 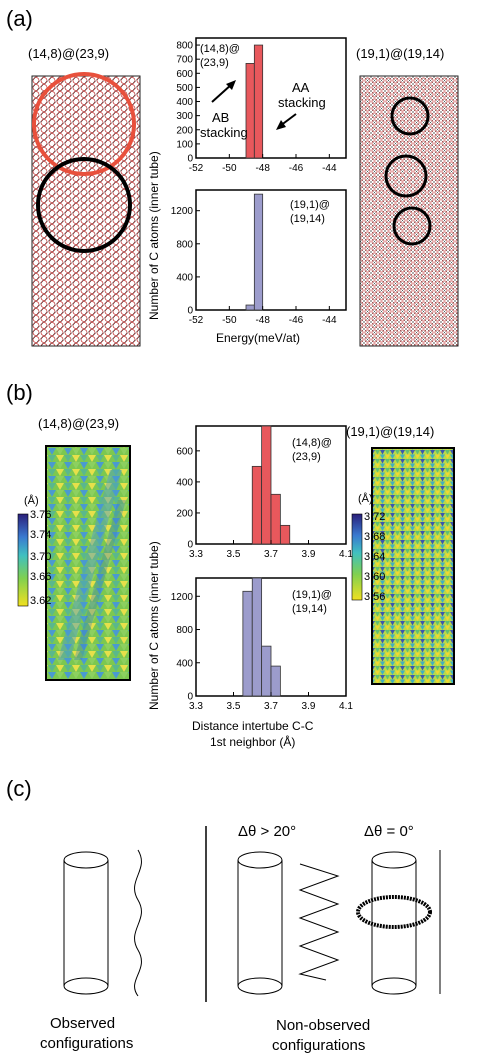 I want to click on ab-stacking-label: AB, so click(x=220, y=117).